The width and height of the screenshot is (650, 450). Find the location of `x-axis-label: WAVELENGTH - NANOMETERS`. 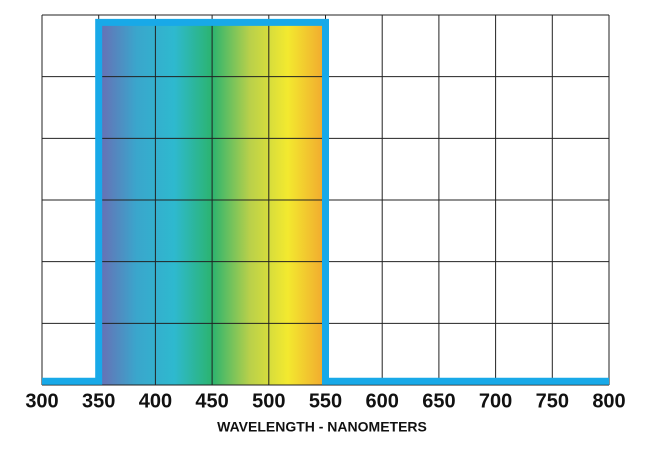

x-axis-label: WAVELENGTH - NANOMETERS is located at coordinates (322, 427).